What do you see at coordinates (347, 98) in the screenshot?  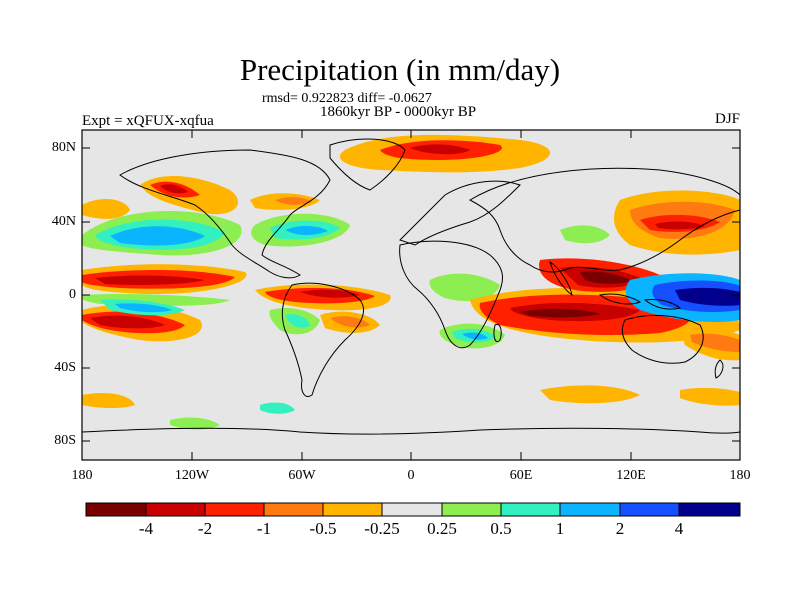 I see `rmsd-diff-text: rmsd= 0.922823 diff= -0.0627` at bounding box center [347, 98].